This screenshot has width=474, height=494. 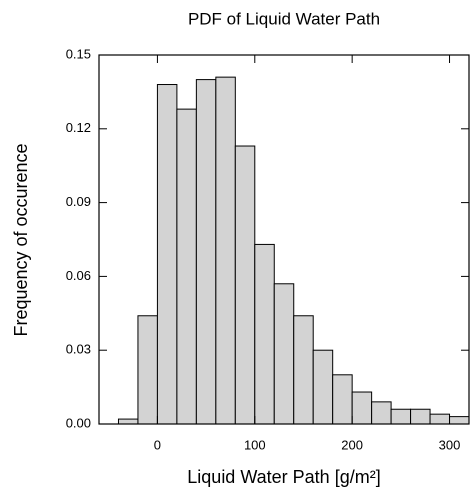 What do you see at coordinates (352, 444) in the screenshot?
I see `x-tick-label: 200` at bounding box center [352, 444].